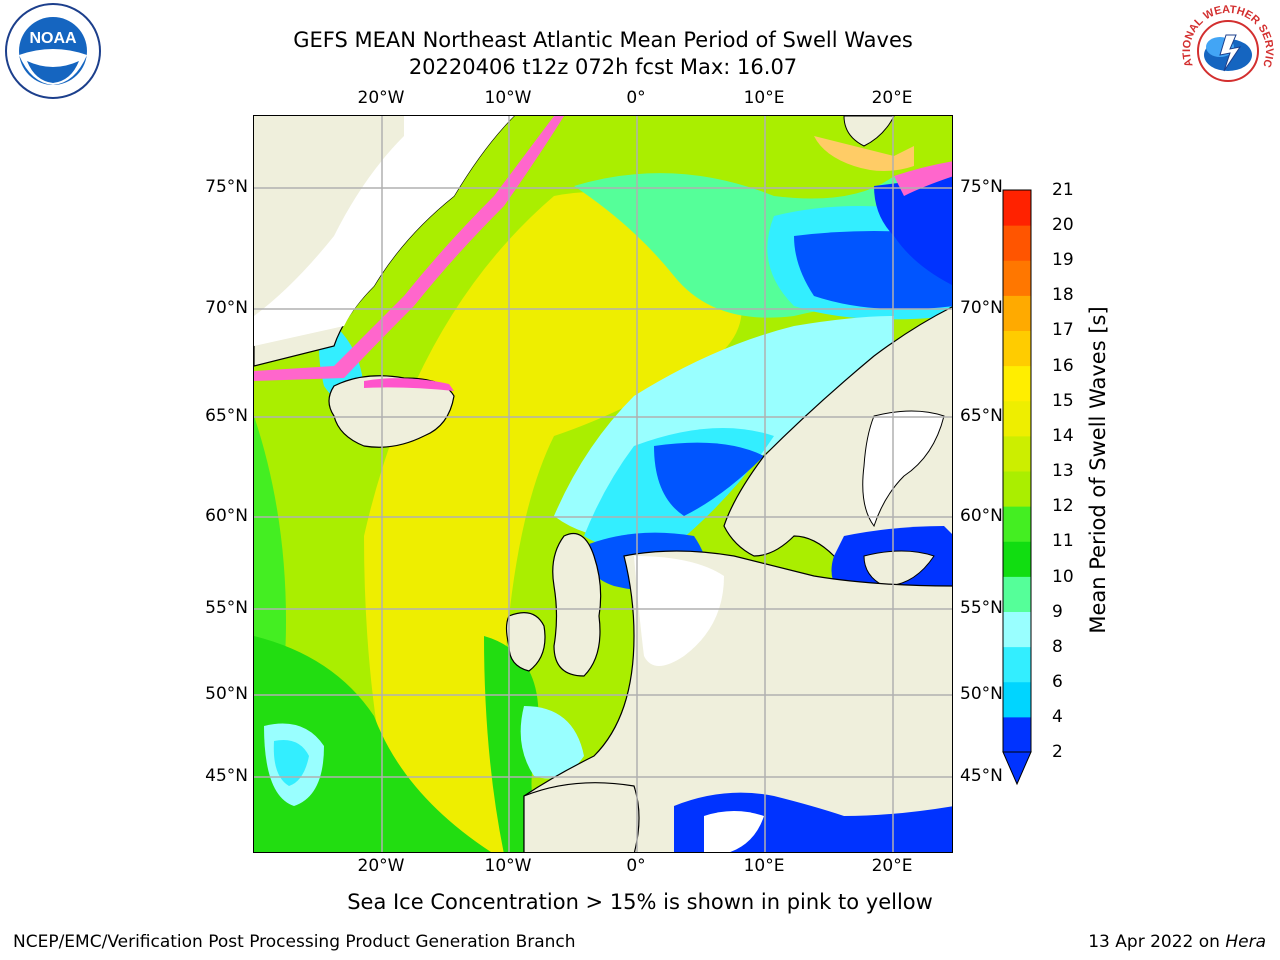 The width and height of the screenshot is (1280, 960). I want to click on lon-label-bottom: 0°, so click(636, 866).